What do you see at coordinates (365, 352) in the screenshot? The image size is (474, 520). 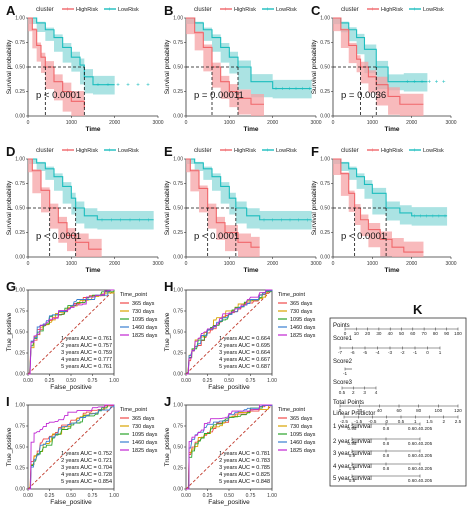 I see `nomogram-tick-label: -5` at bounding box center [365, 352].